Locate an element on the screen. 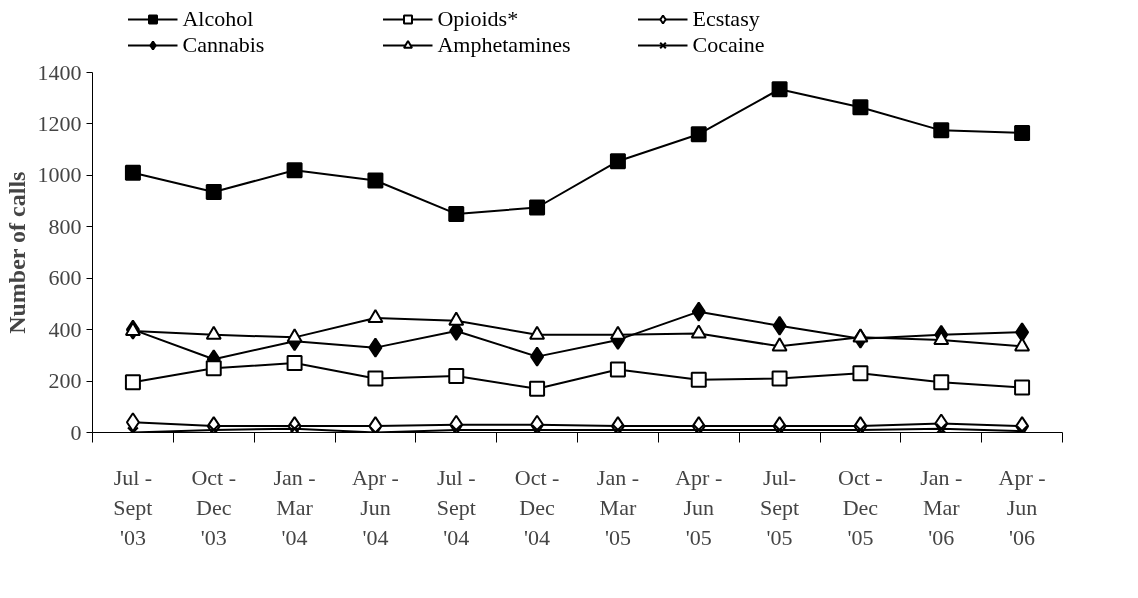 Image resolution: width=1138 pixels, height=598 pixels. y-tick-label: 600 is located at coordinates (65, 278).